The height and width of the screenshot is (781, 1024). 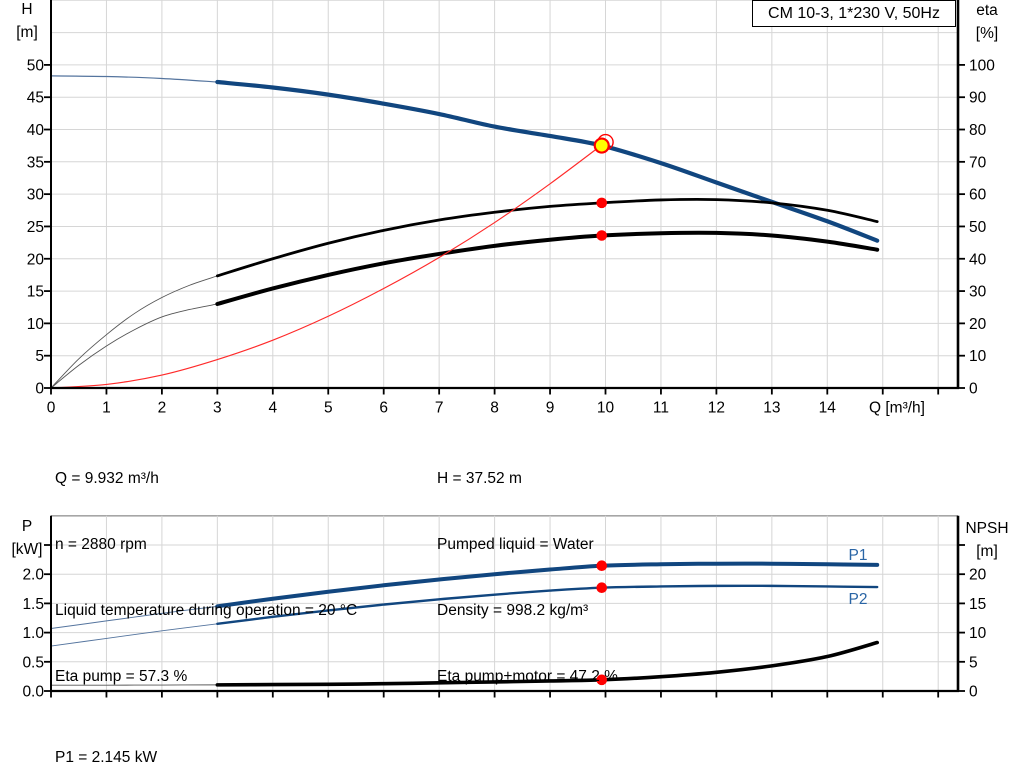 What do you see at coordinates (33, 662) in the screenshot?
I see `p-axis-tick-label: 0.5` at bounding box center [33, 662].